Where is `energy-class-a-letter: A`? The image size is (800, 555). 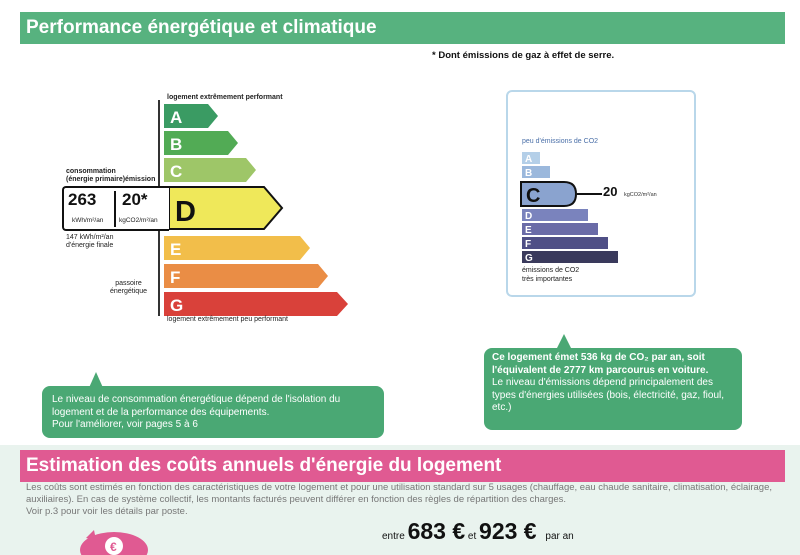
energy-class-a-letter: A is located at coordinates (176, 117).